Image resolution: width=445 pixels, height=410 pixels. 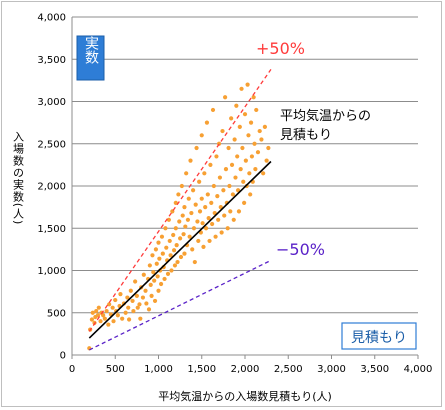 I want to click on estimate-line-label-2: 見積もり, so click(x=306, y=135).